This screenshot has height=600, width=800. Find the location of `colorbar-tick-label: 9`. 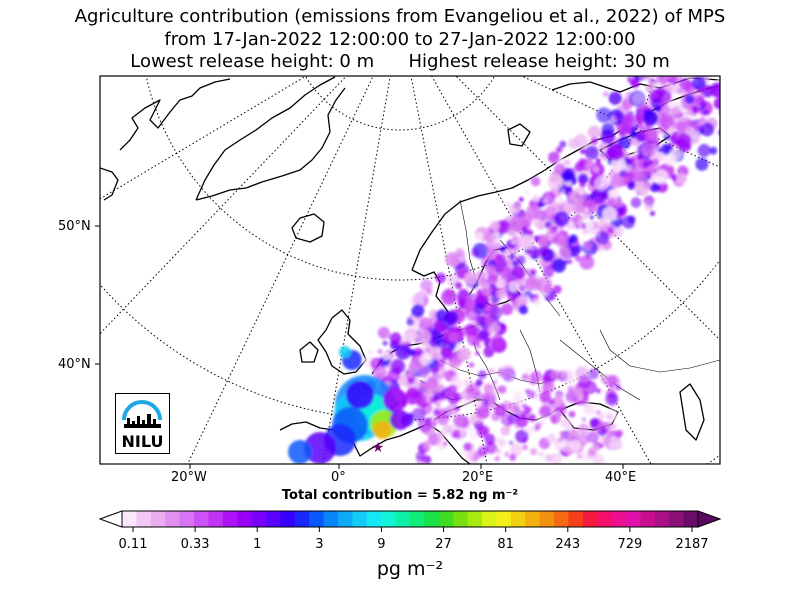

colorbar-tick-label: 9 is located at coordinates (381, 544).